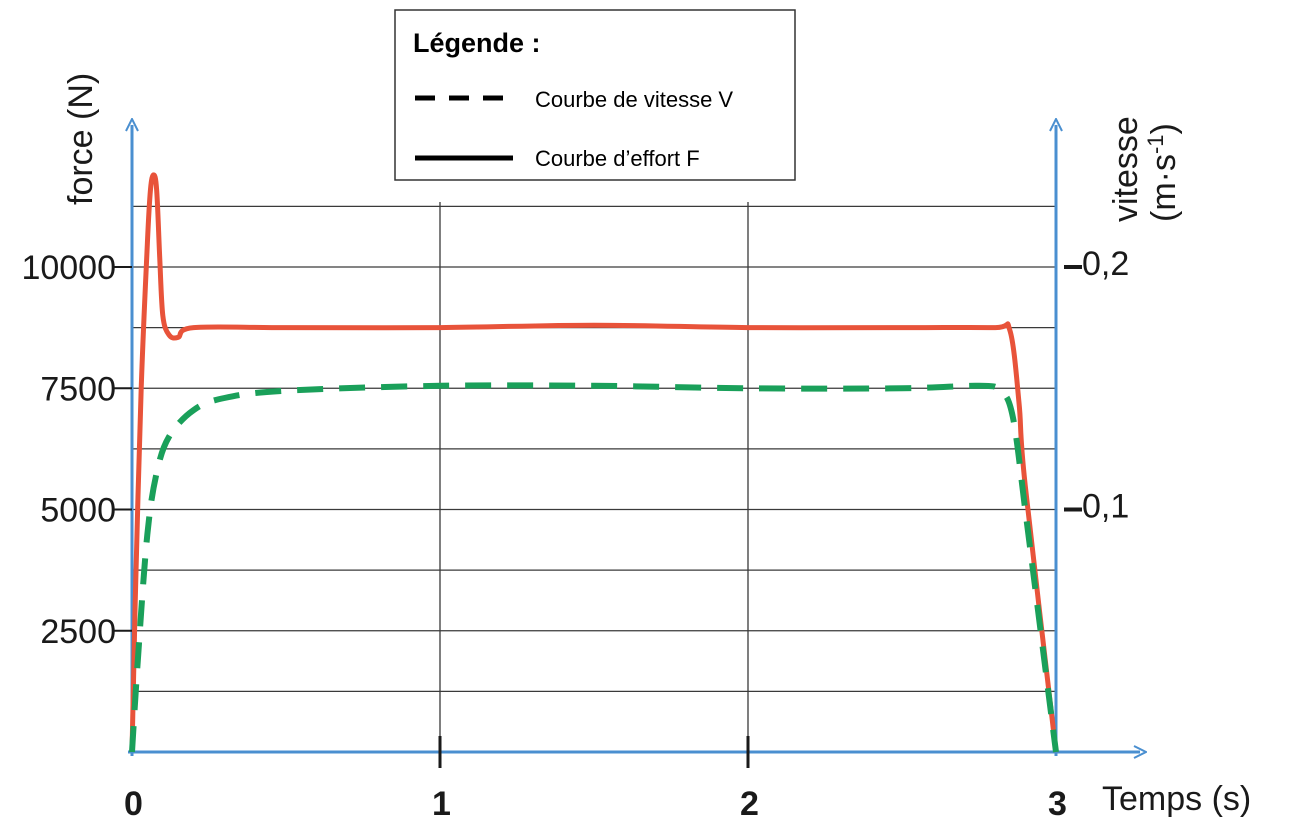 This screenshot has height=821, width=1302. Describe the element at coordinates (133, 803) in the screenshot. I see `x-tick-label: 0` at that location.